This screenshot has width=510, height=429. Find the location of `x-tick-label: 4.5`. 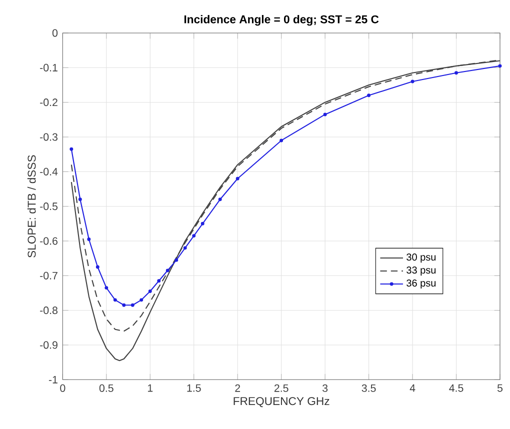

x-tick-label: 4.5 is located at coordinates (456, 388).